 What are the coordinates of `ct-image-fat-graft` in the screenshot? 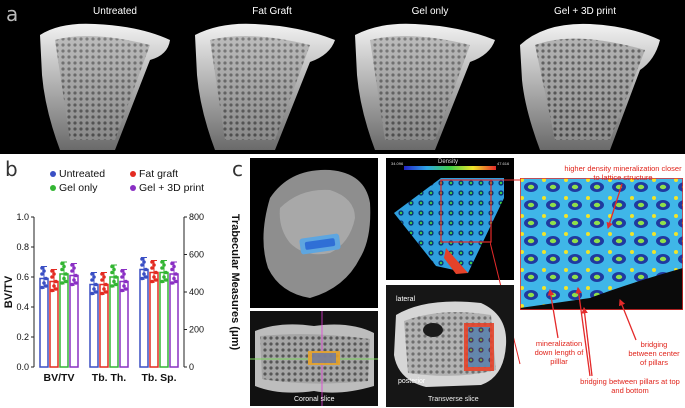 It's located at (265, 86).